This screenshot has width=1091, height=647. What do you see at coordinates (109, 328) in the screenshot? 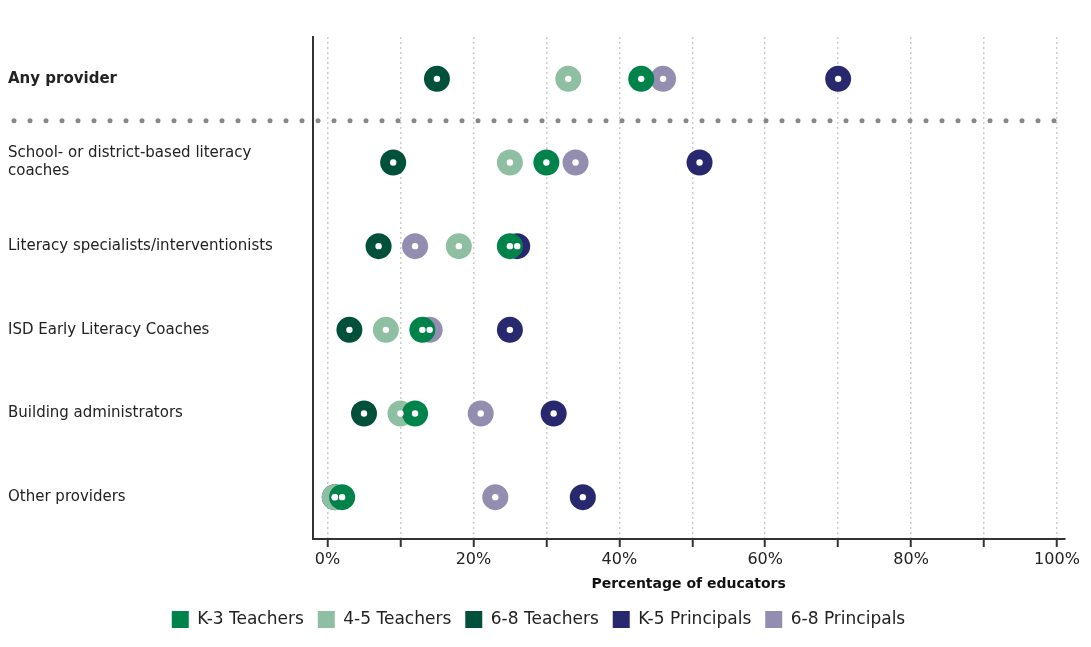
I see `y-tick-label: ISD Early Literacy Coaches` at bounding box center [109, 328].